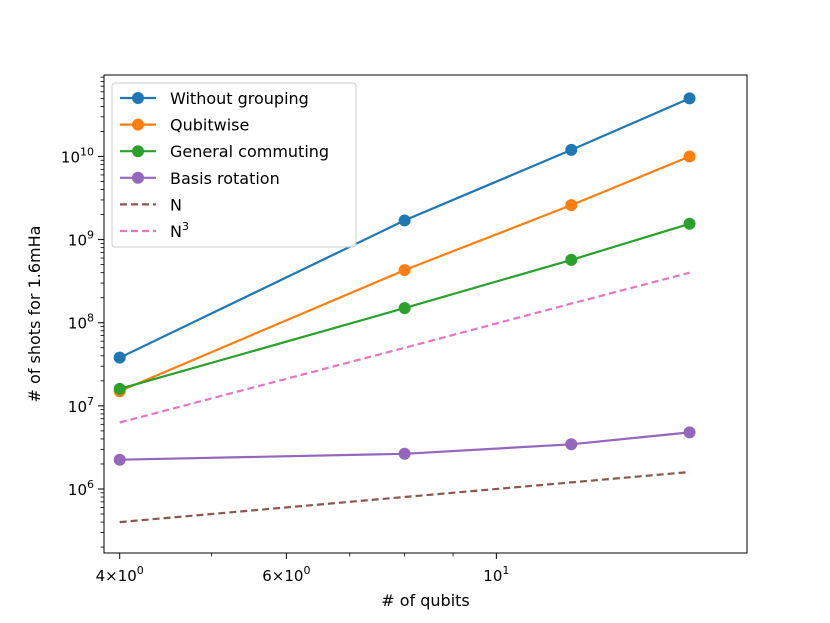  What do you see at coordinates (225, 178) in the screenshot?
I see `legend-label-3: Basis rotation` at bounding box center [225, 178].